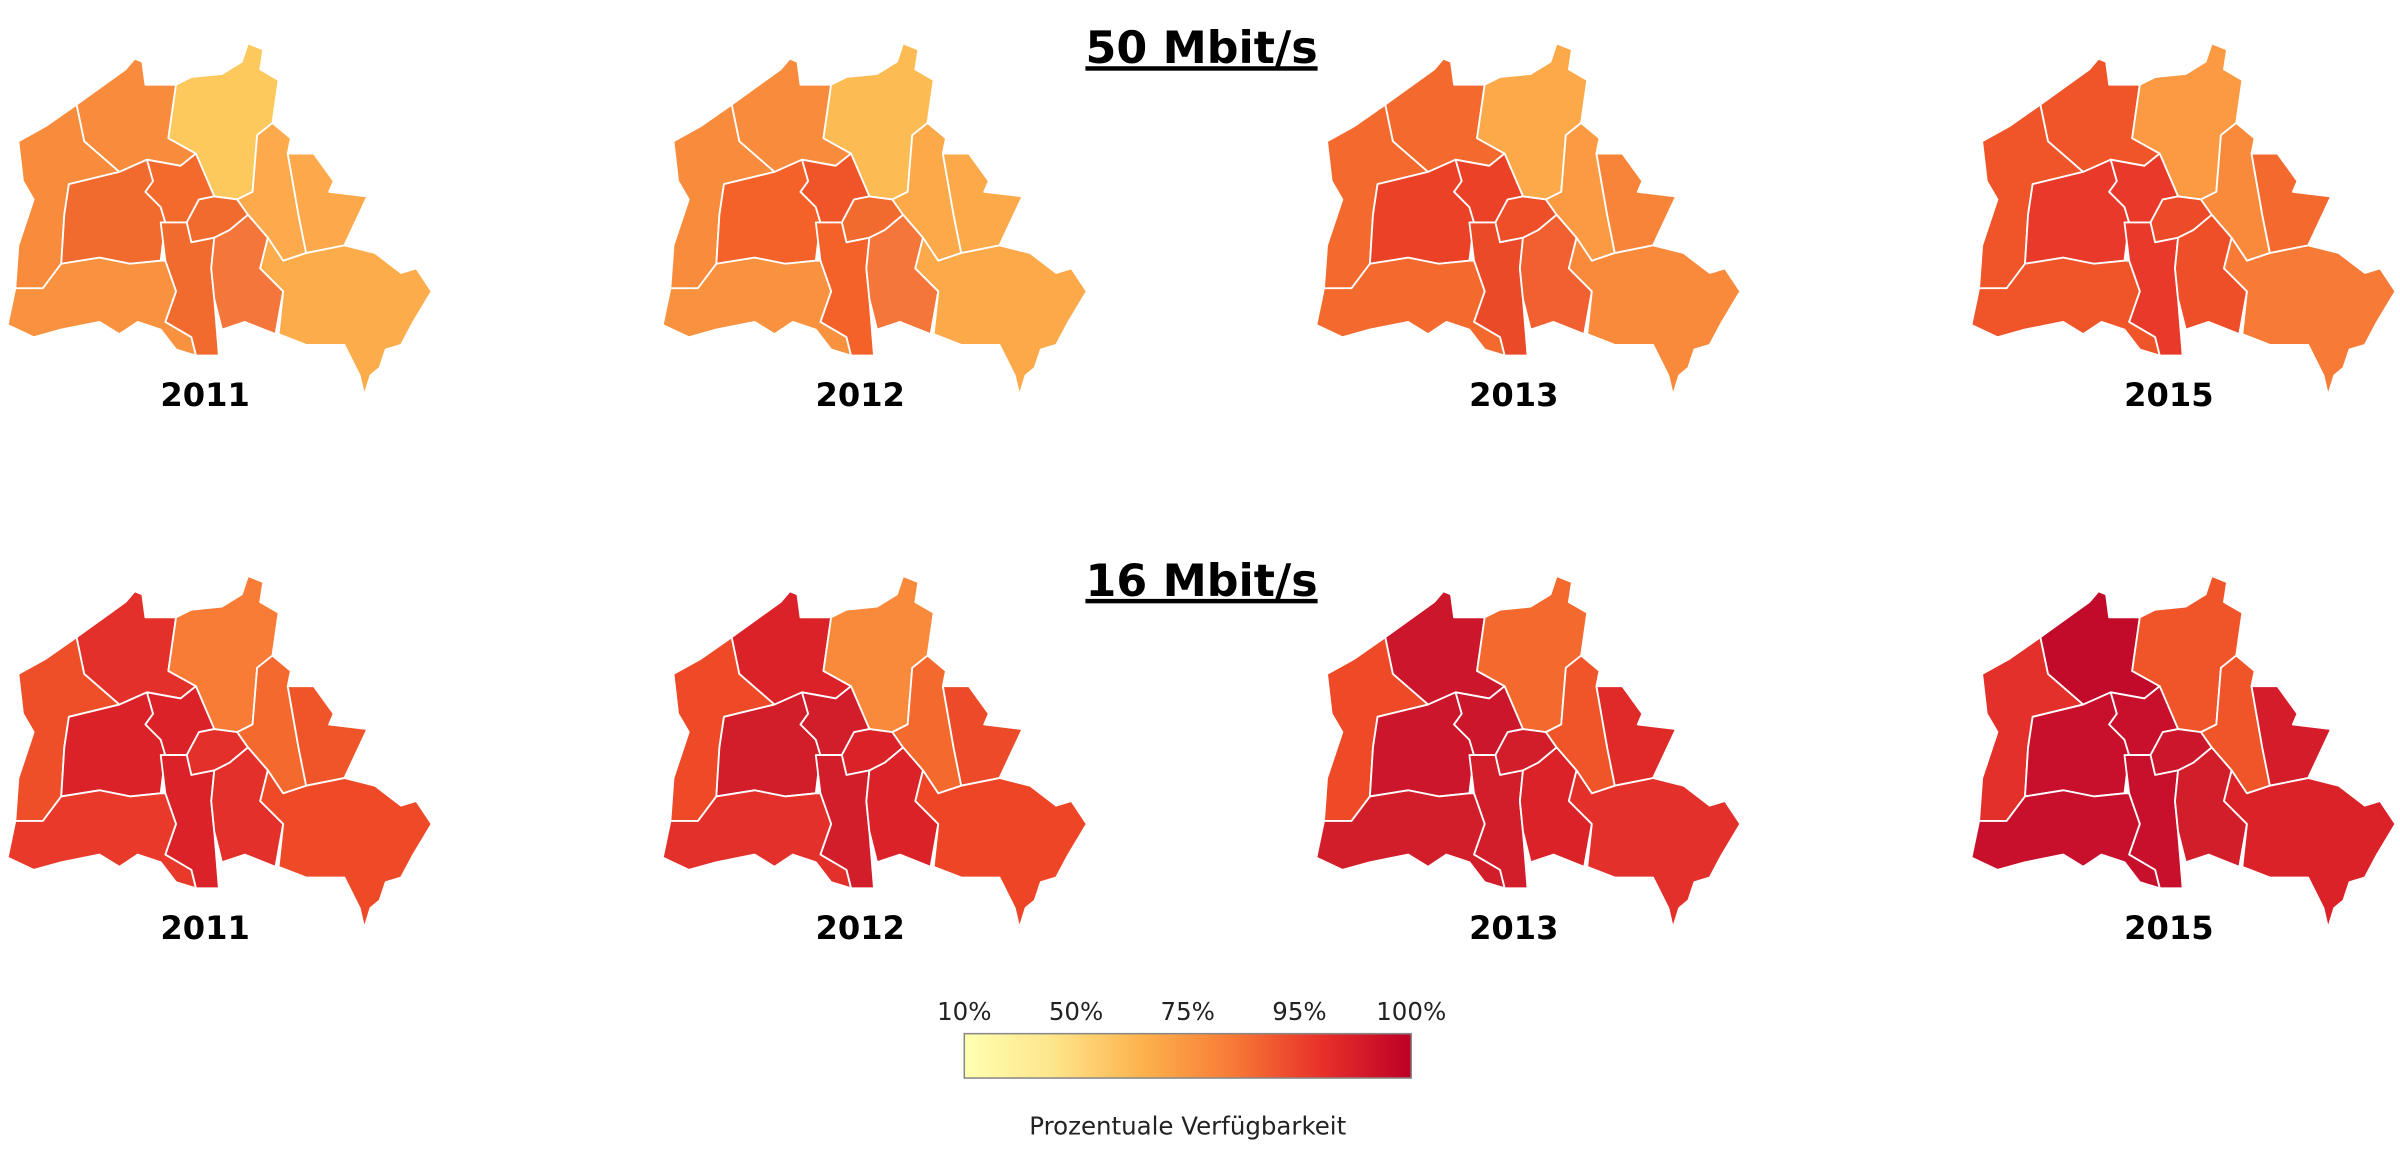  What do you see at coordinates (1411, 1011) in the screenshot?
I see `legend-tick-label: 100%` at bounding box center [1411, 1011].